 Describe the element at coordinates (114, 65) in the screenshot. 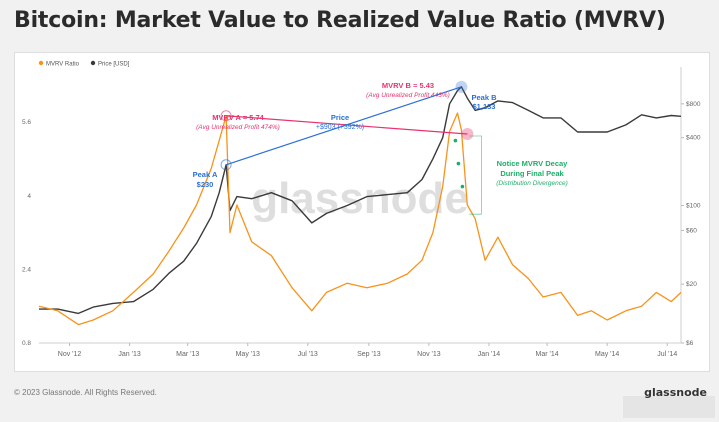

I see `legend-label: Price [USD]` at that location.